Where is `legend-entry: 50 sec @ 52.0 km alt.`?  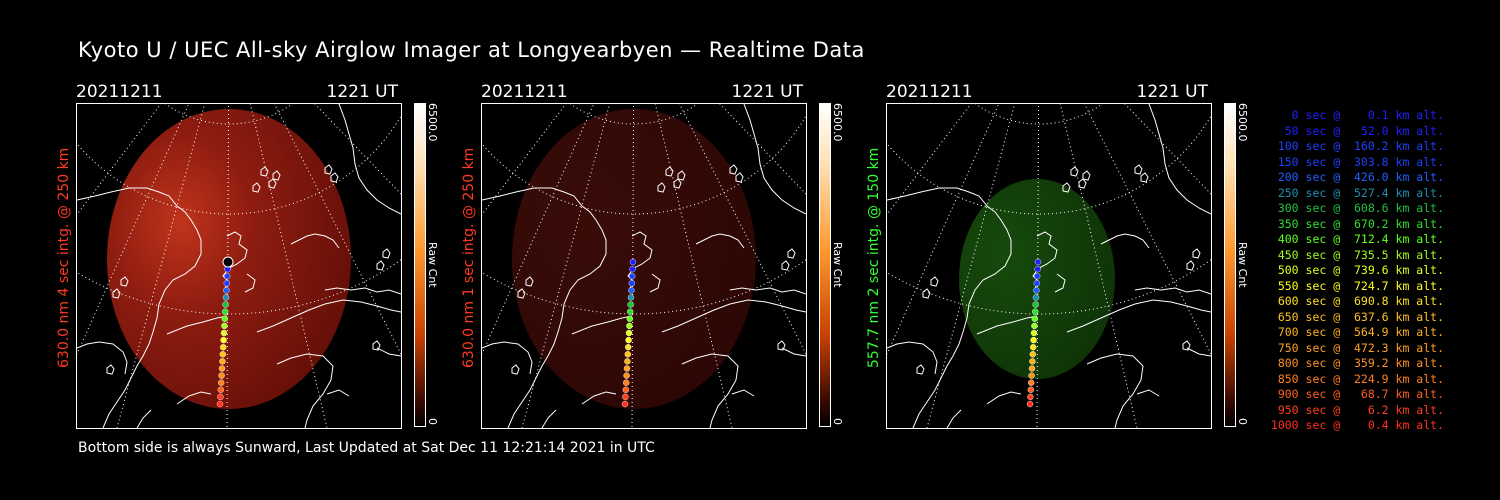
legend-entry: 50 sec @ 52.0 km alt. is located at coordinates (1357, 130).